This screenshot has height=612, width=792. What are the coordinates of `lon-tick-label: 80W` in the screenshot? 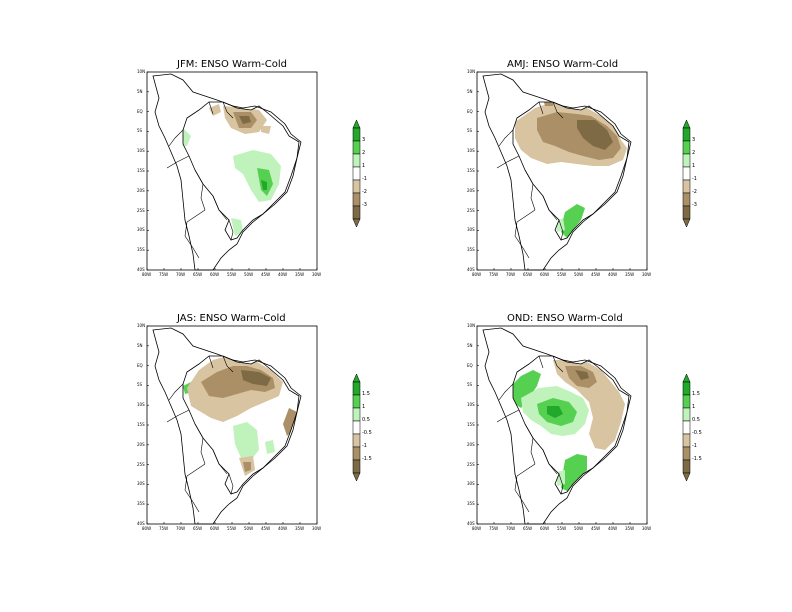 It's located at (477, 528).